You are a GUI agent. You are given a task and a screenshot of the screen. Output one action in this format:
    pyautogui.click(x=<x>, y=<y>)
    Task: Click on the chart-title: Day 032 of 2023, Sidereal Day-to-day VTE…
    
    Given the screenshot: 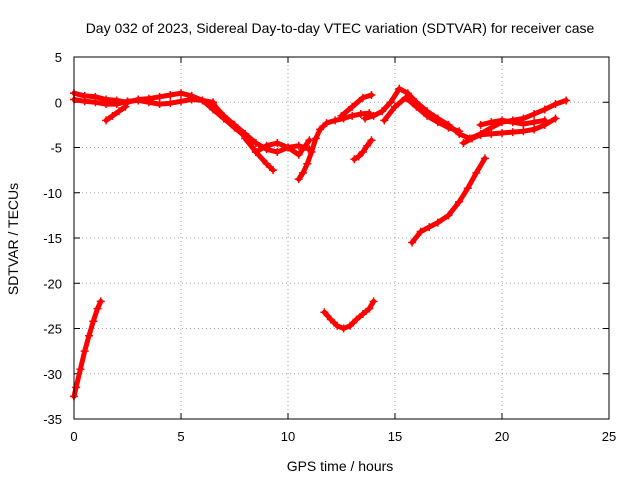 What is the action you would take?
    pyautogui.click(x=340, y=28)
    